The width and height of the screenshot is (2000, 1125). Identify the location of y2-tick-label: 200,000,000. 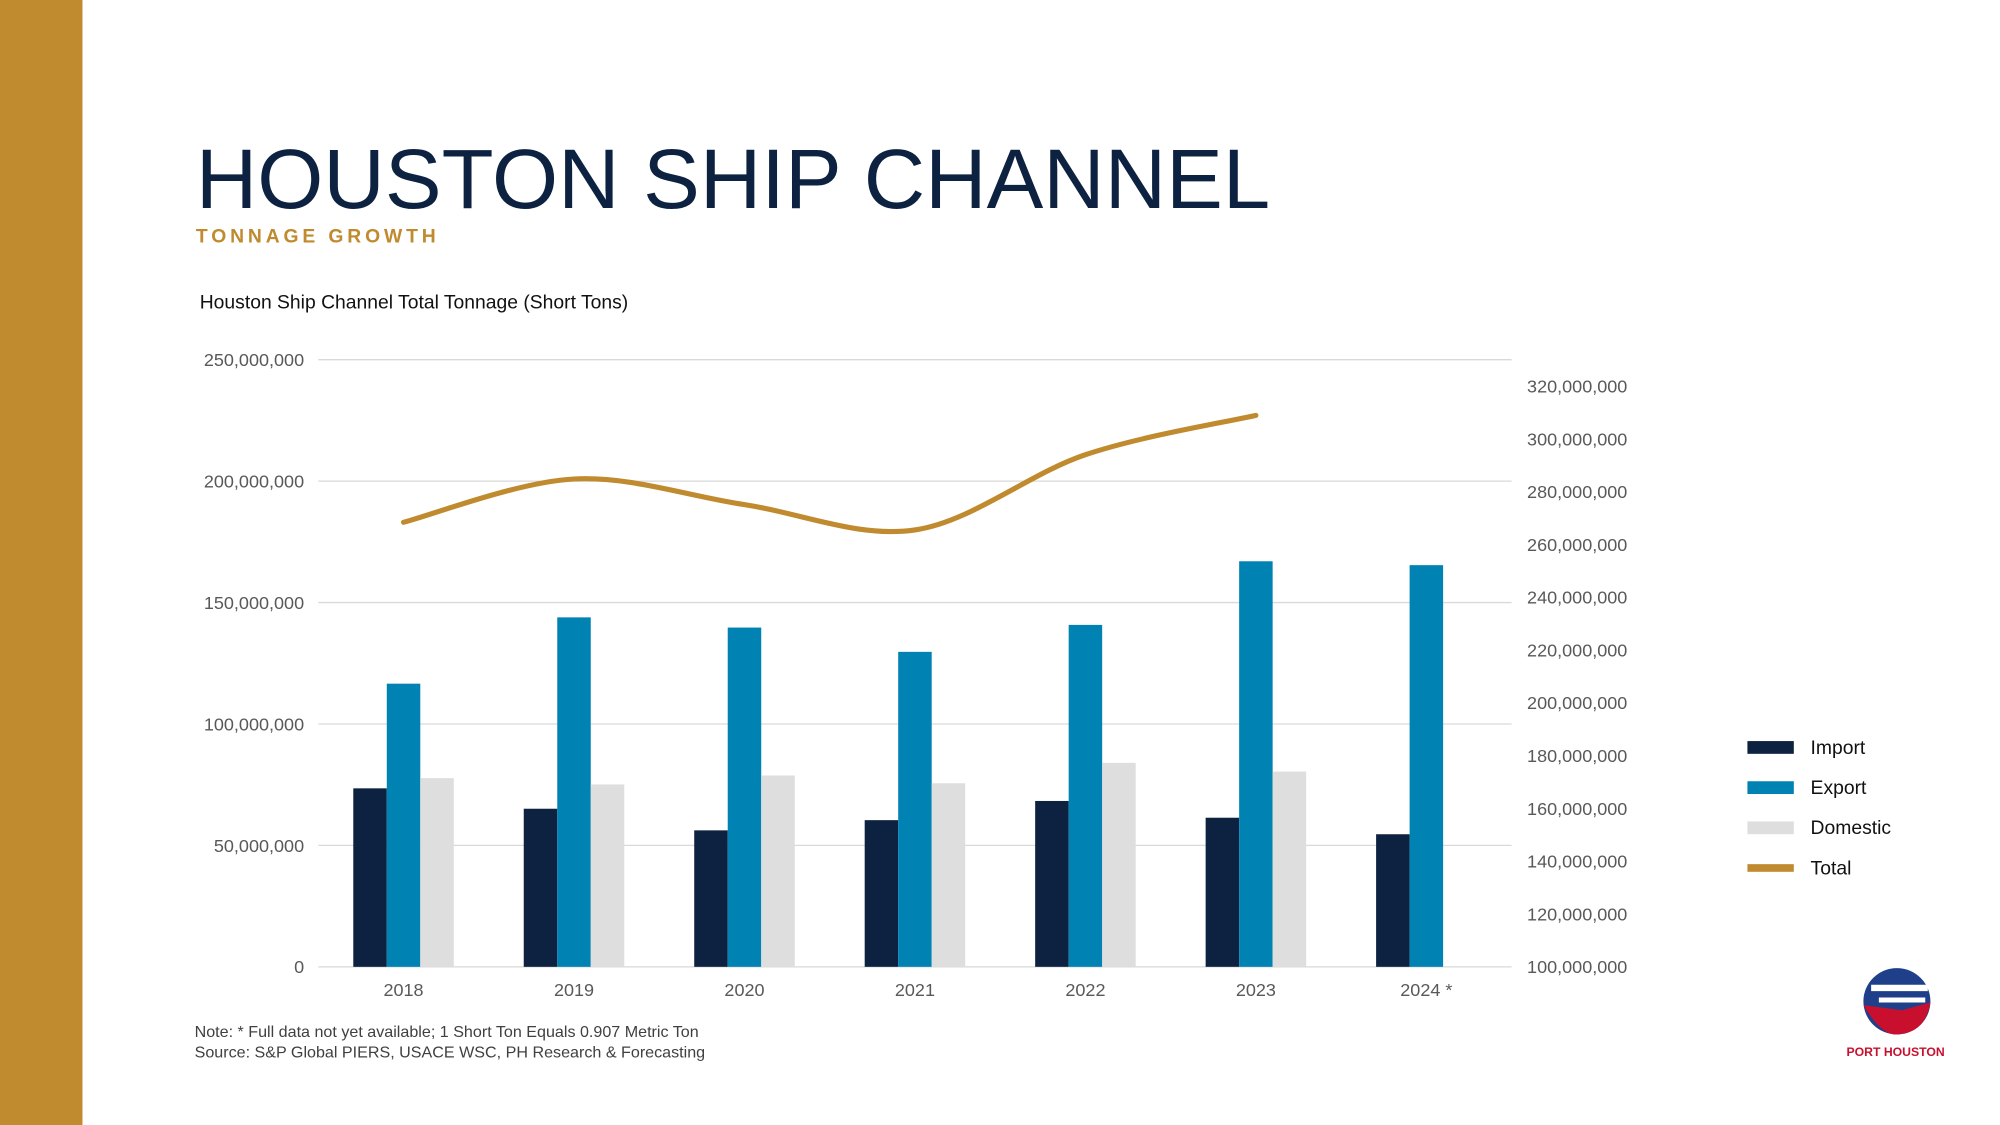
(1577, 703).